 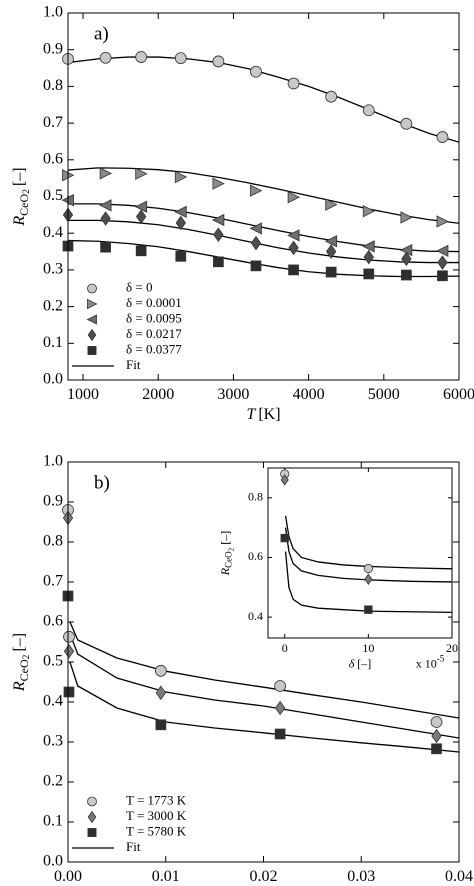 I want to click on plot-background, so click(x=360, y=553).